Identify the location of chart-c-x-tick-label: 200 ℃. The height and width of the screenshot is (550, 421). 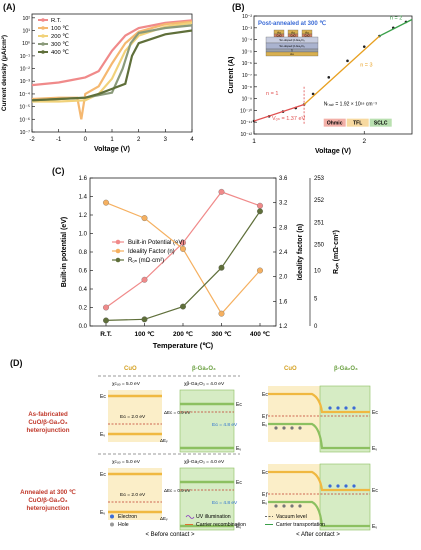
(183, 334).